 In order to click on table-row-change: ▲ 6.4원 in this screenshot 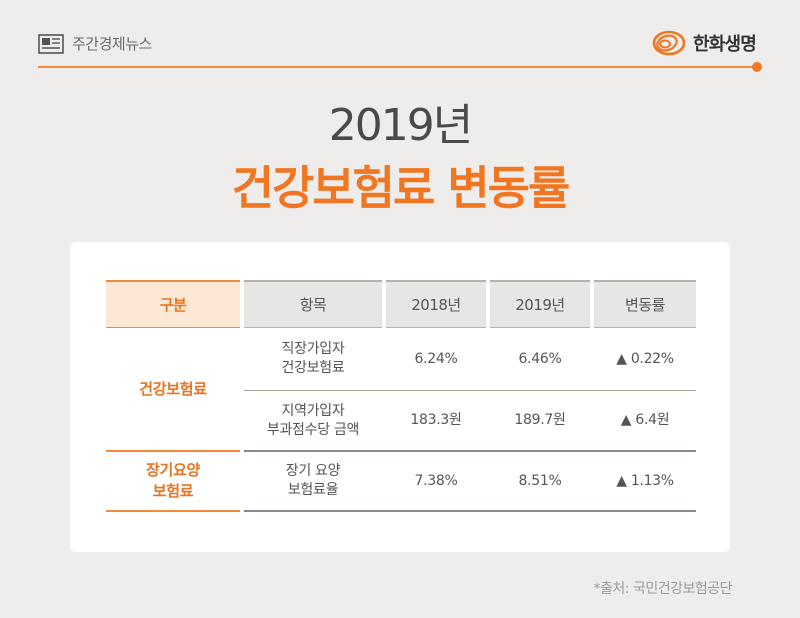, I will do `click(645, 420)`.